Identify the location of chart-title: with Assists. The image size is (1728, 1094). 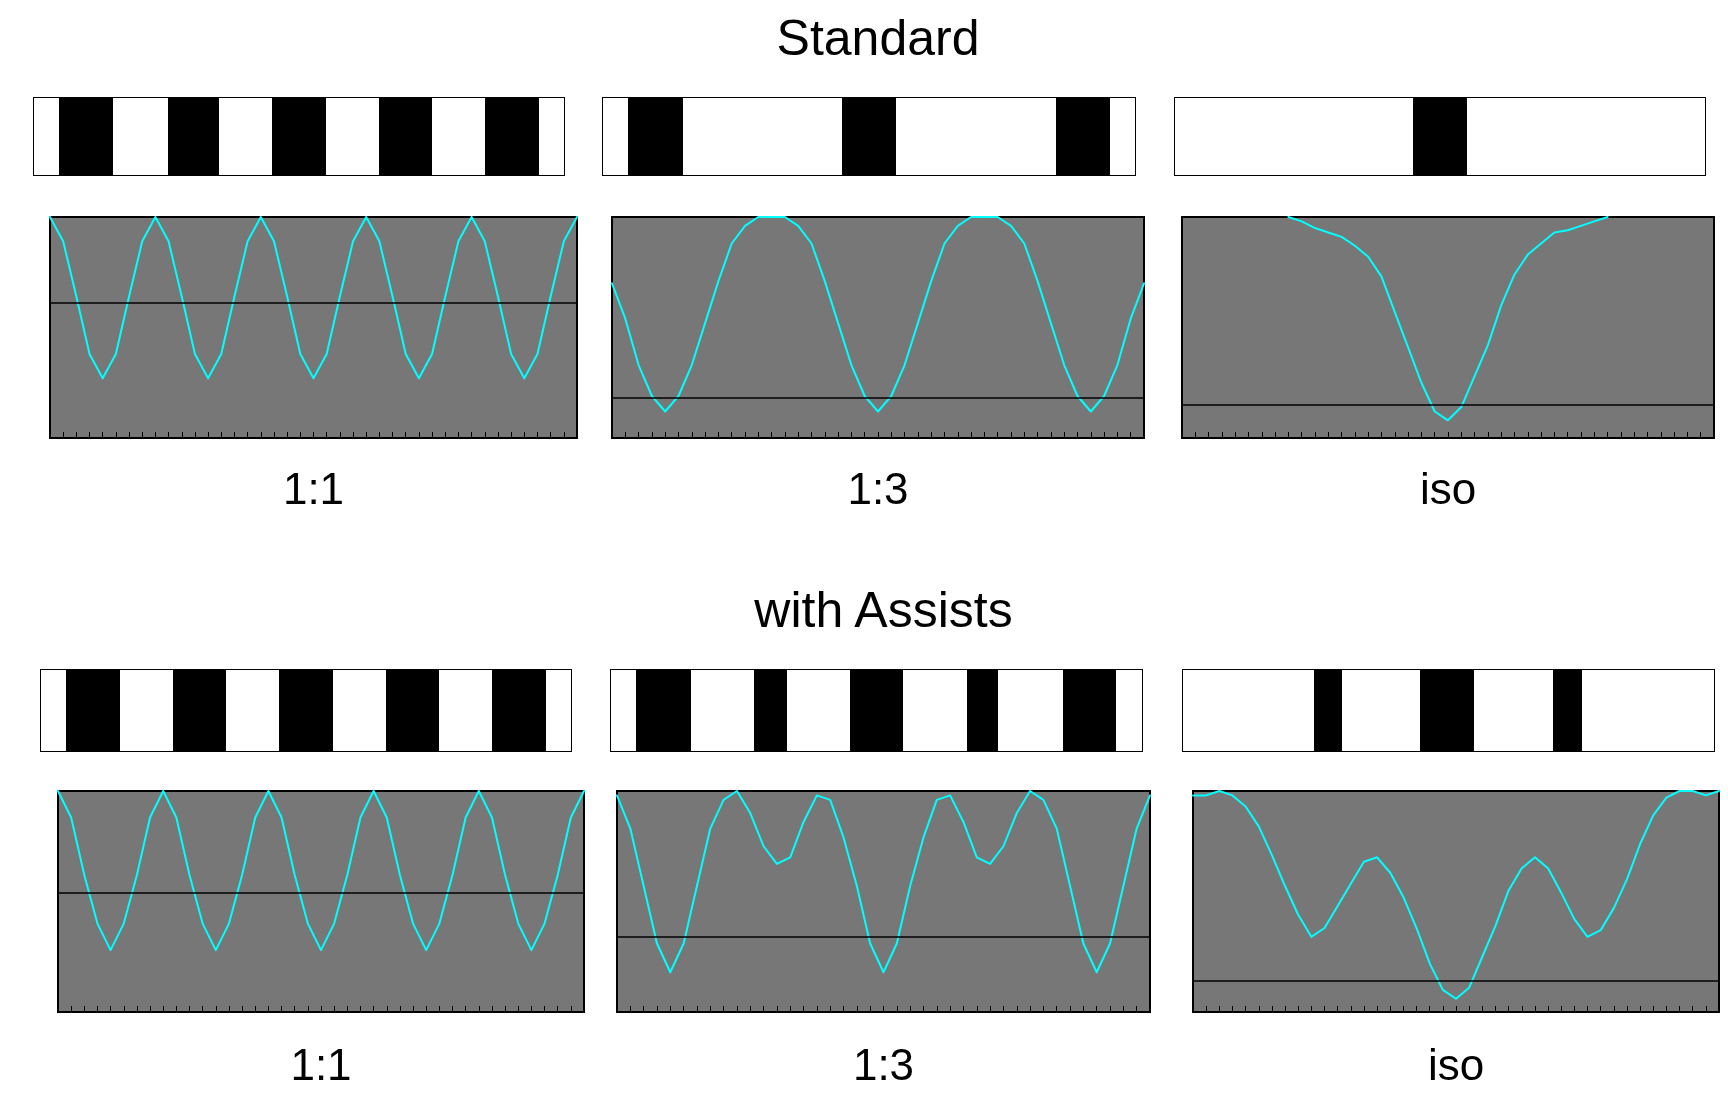
(883, 610).